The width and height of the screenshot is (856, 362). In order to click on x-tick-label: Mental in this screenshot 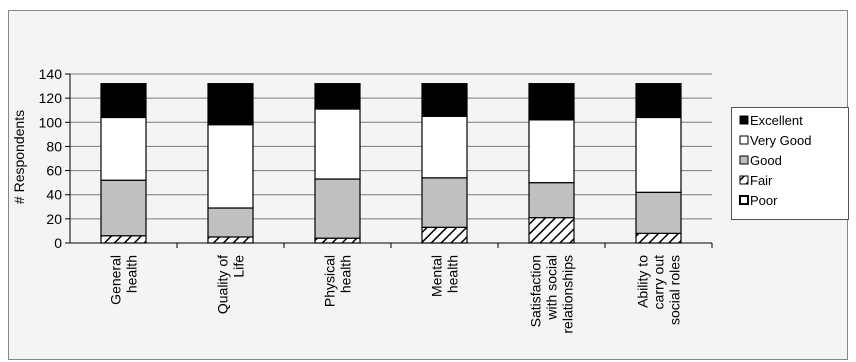, I will do `click(437, 276)`.